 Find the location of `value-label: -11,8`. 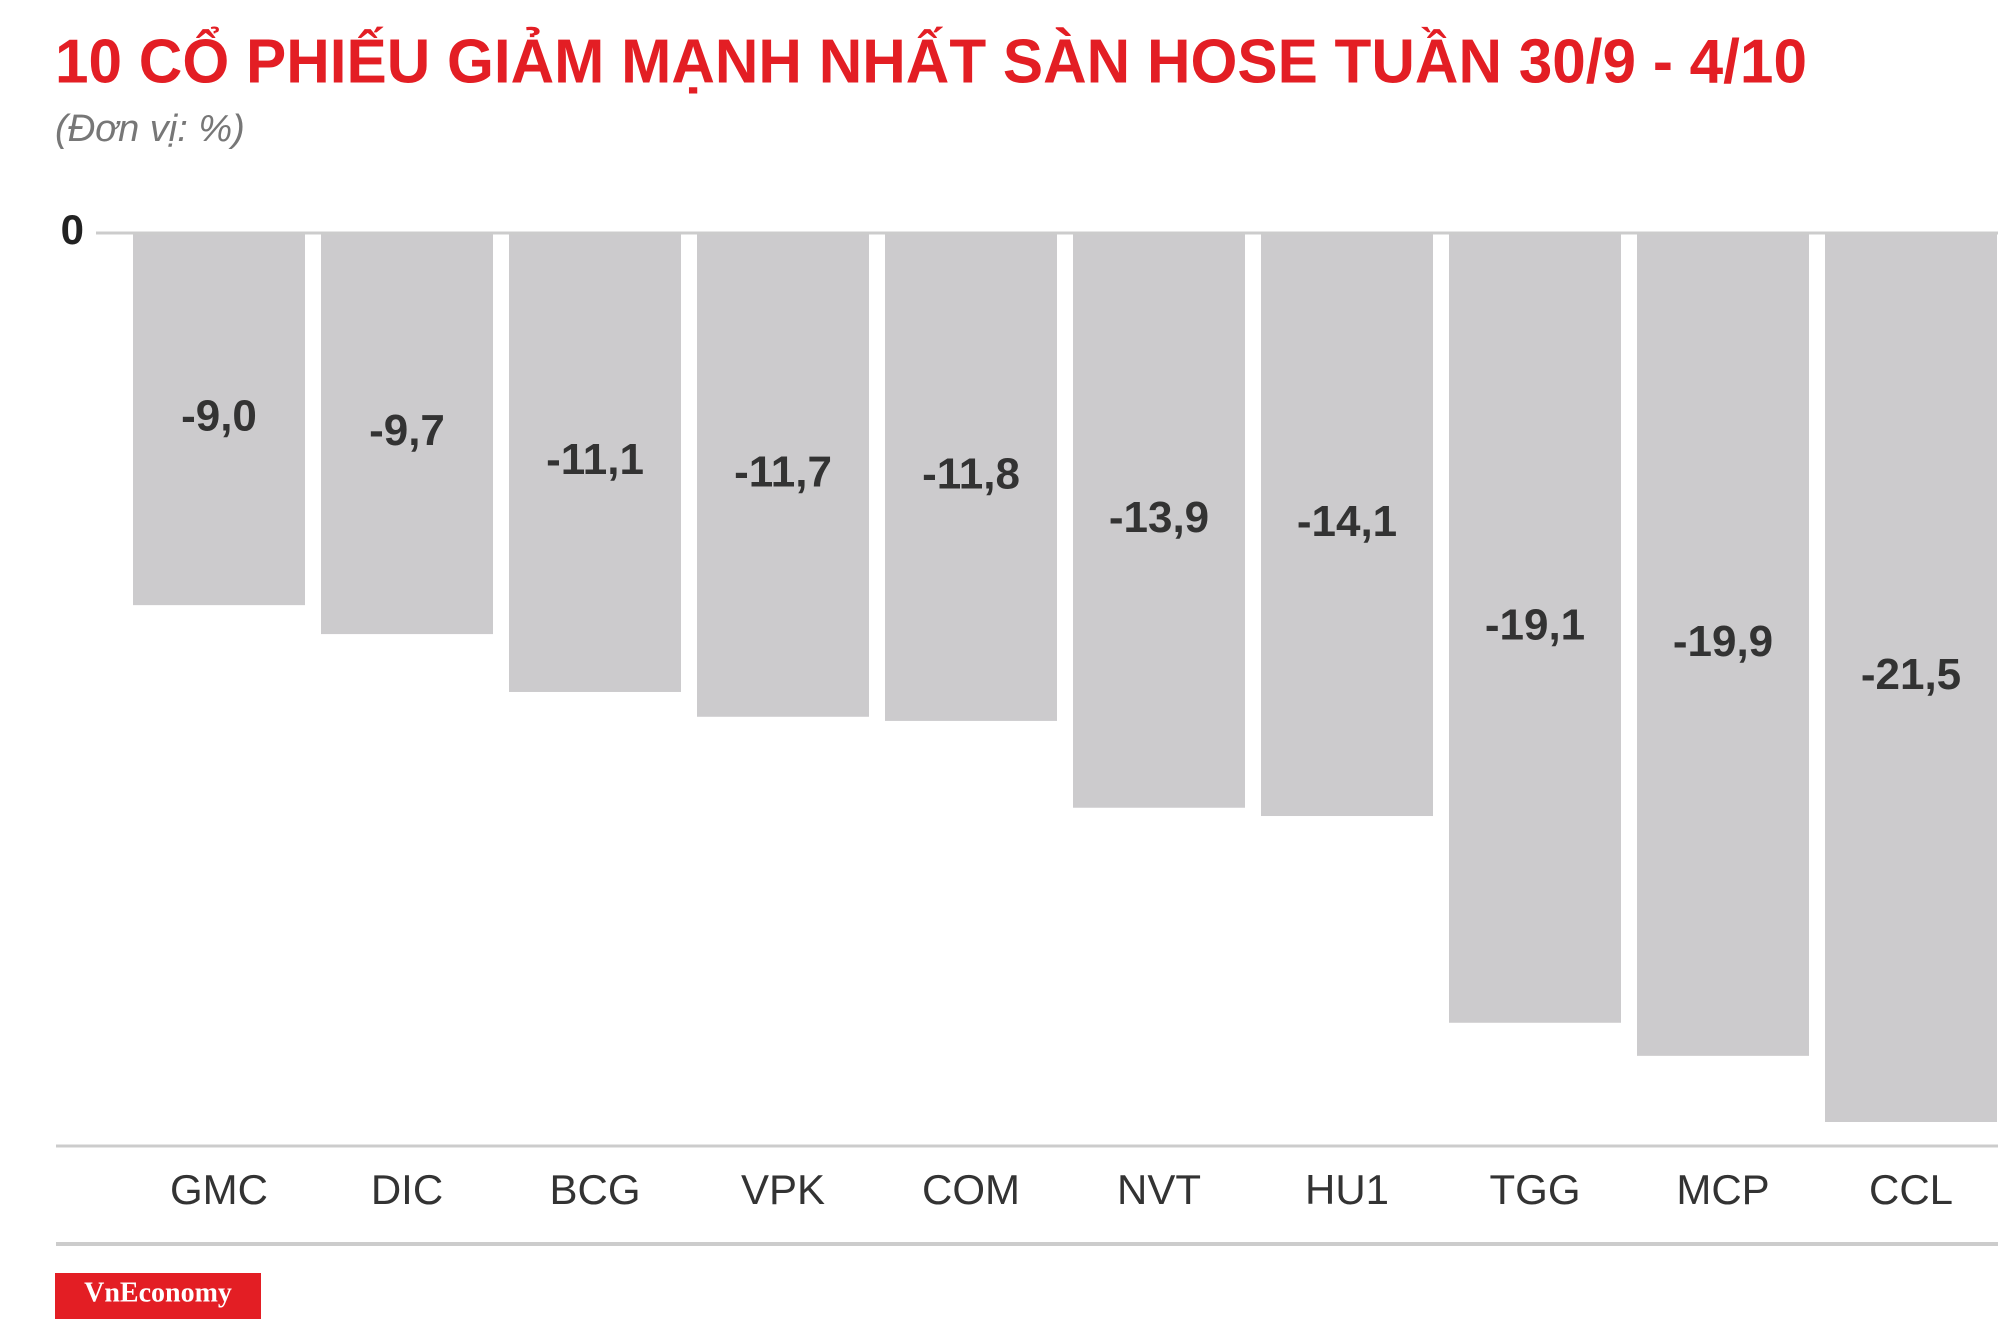

value-label: -11,8 is located at coordinates (971, 474).